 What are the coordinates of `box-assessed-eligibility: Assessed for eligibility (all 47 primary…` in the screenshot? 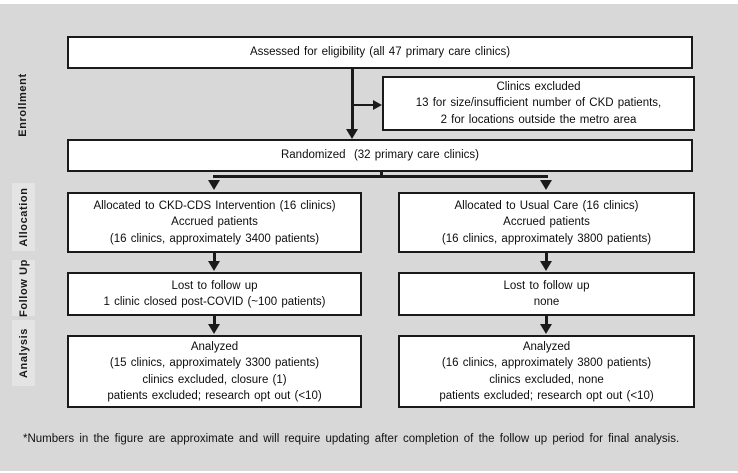 It's located at (380, 52).